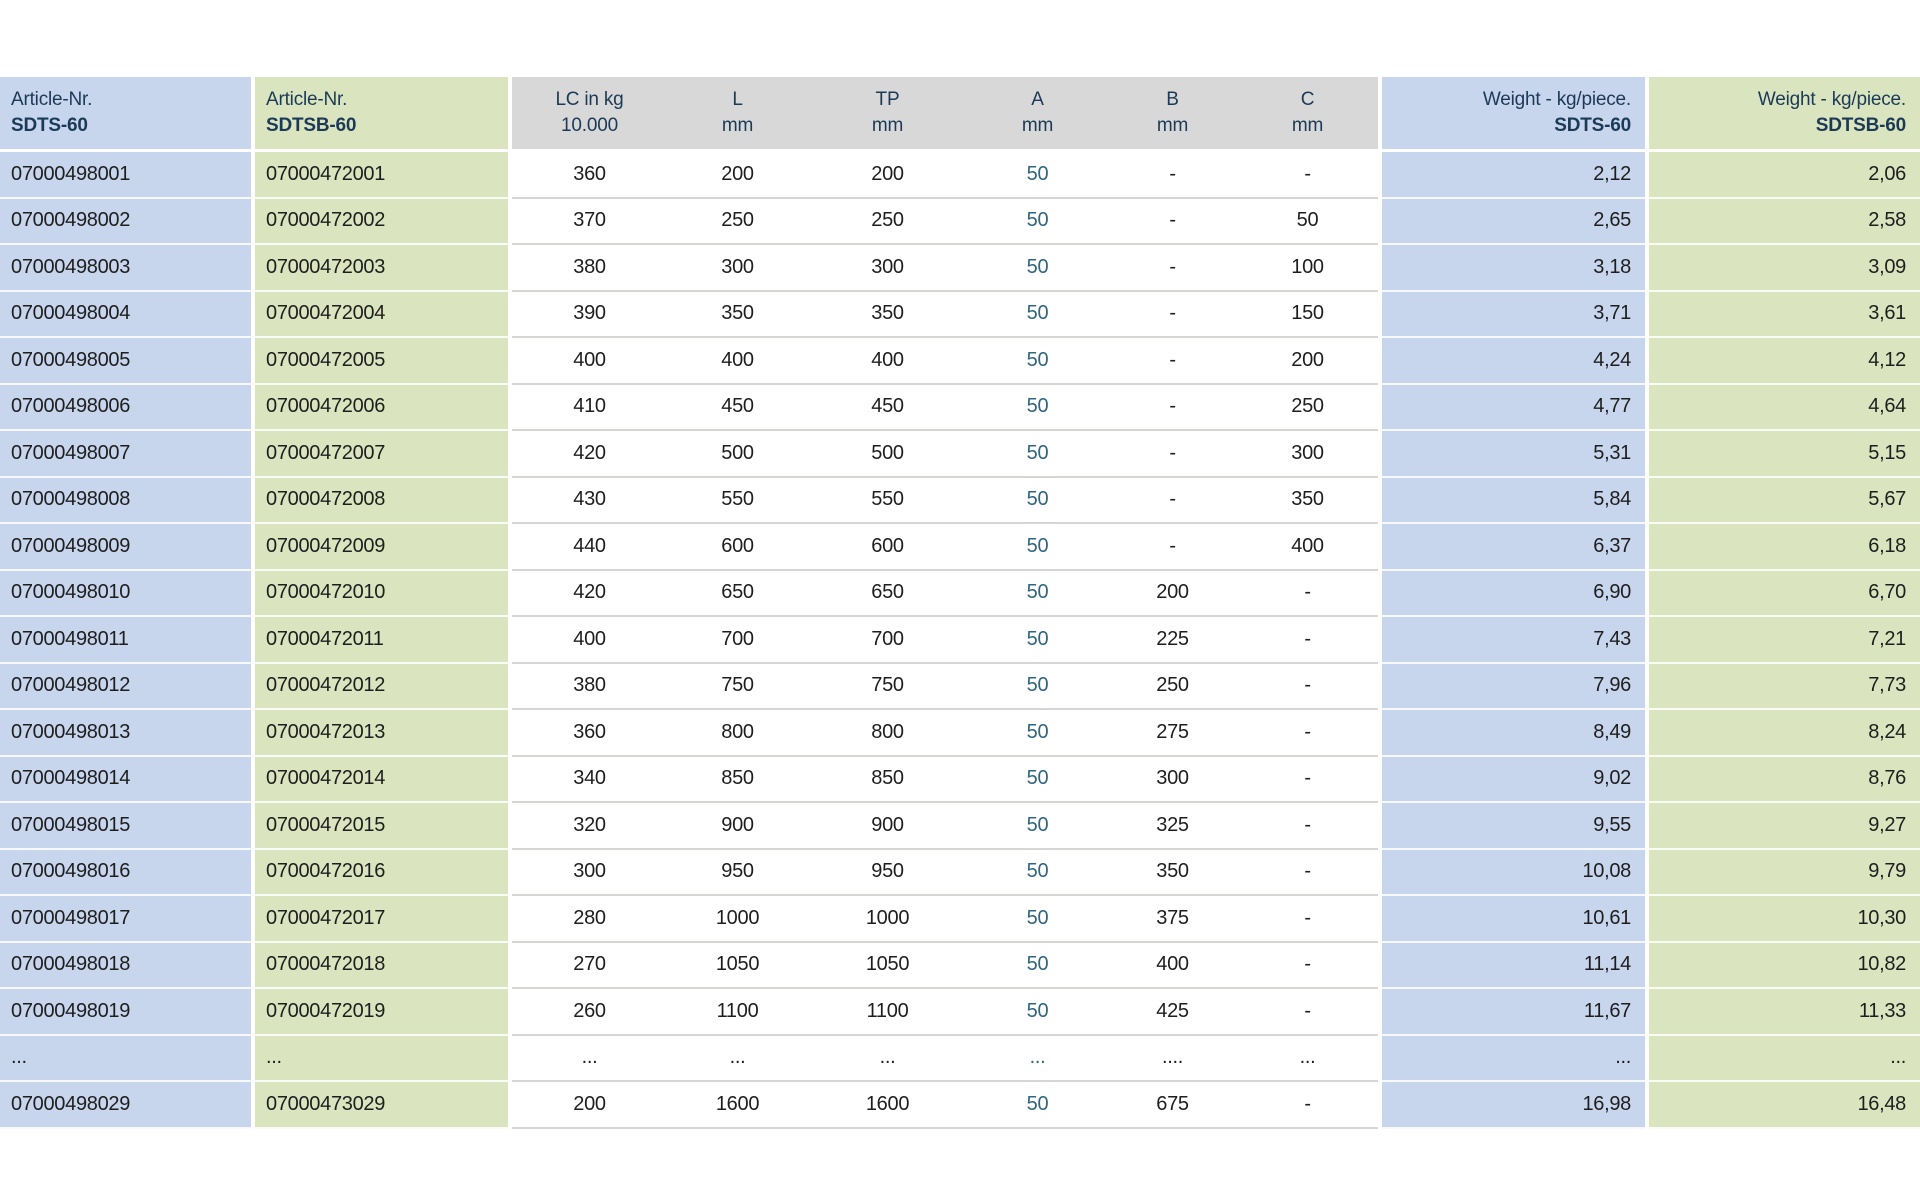  Describe the element at coordinates (1172, 125) in the screenshot. I see `header-line2: mm` at that location.